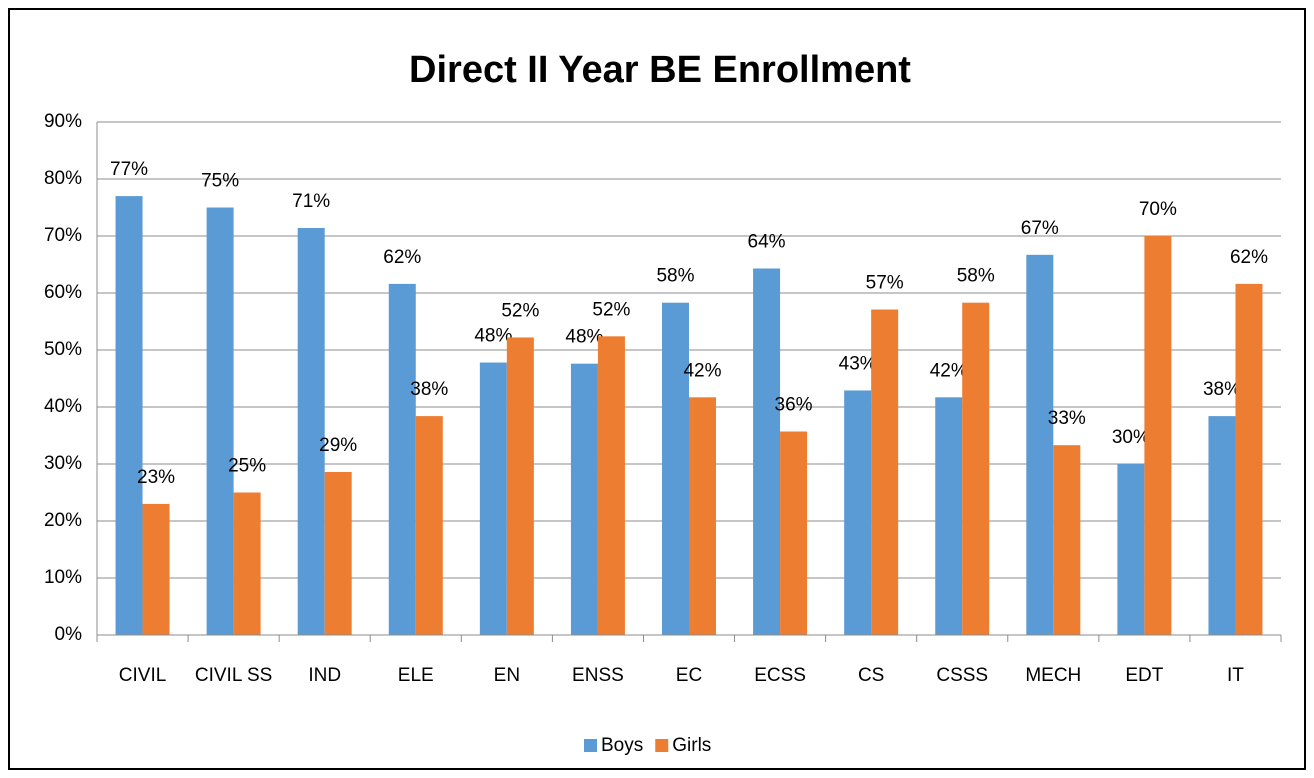 The width and height of the screenshot is (1314, 778). Describe the element at coordinates (1040, 228) in the screenshot. I see `data-label: 67%` at that location.